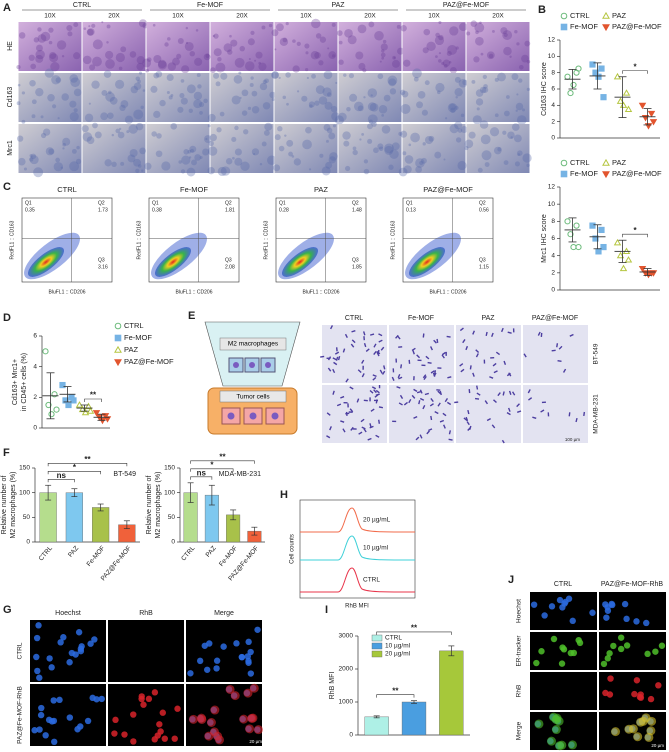 Image resolution: width=669 pixels, height=752 pixels. I want to click on legend-label: PAZ@Fe-MOF, so click(637, 26).